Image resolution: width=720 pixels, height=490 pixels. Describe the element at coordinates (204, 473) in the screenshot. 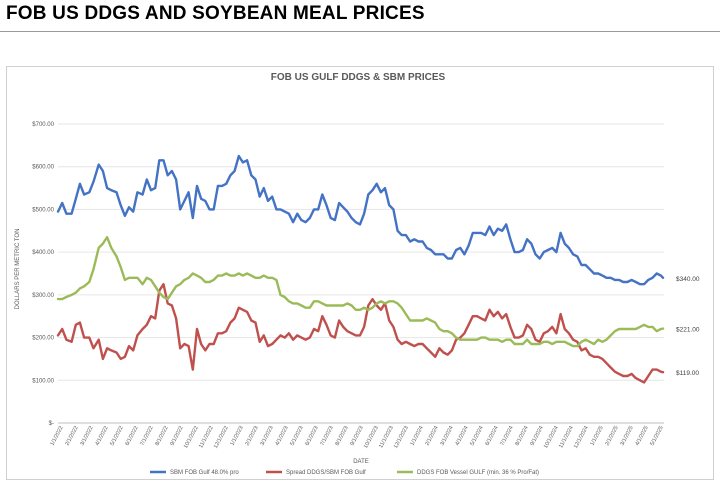

I see `legend-label: SBM FOB Gulf 48.0% pro` at that location.